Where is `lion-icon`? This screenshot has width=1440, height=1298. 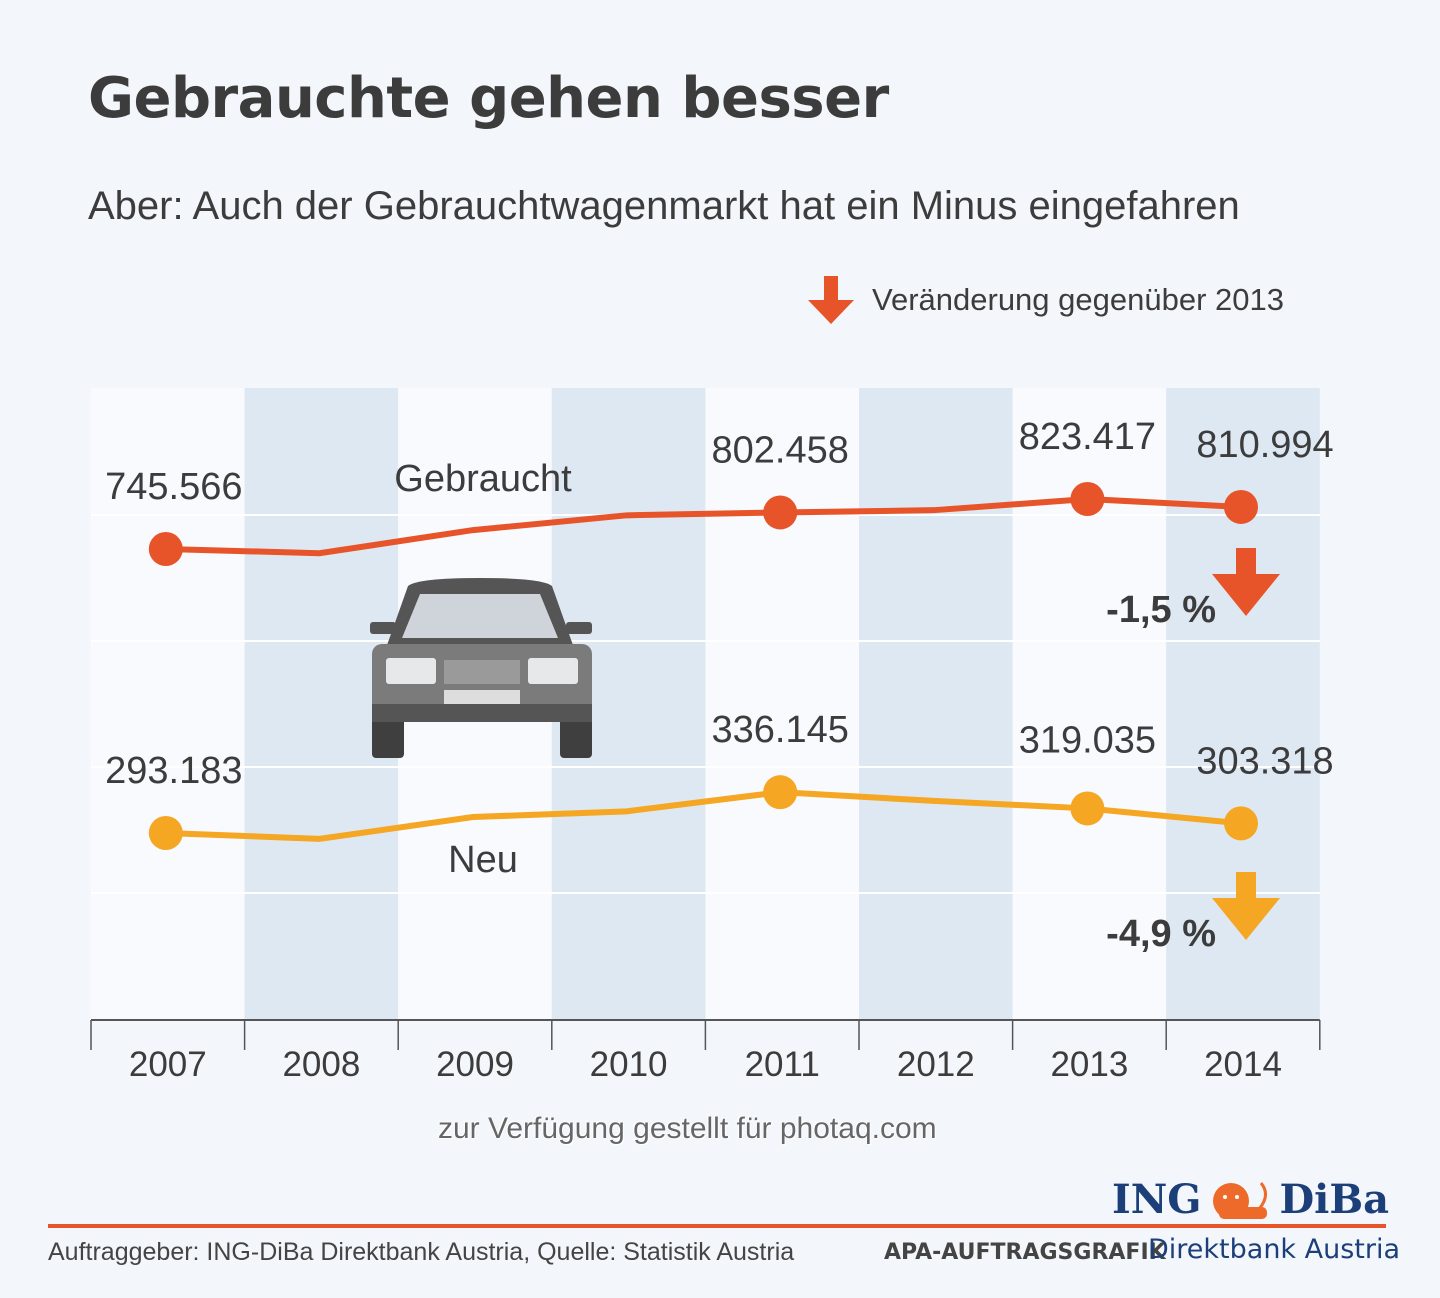 lion-icon is located at coordinates (1240, 1200).